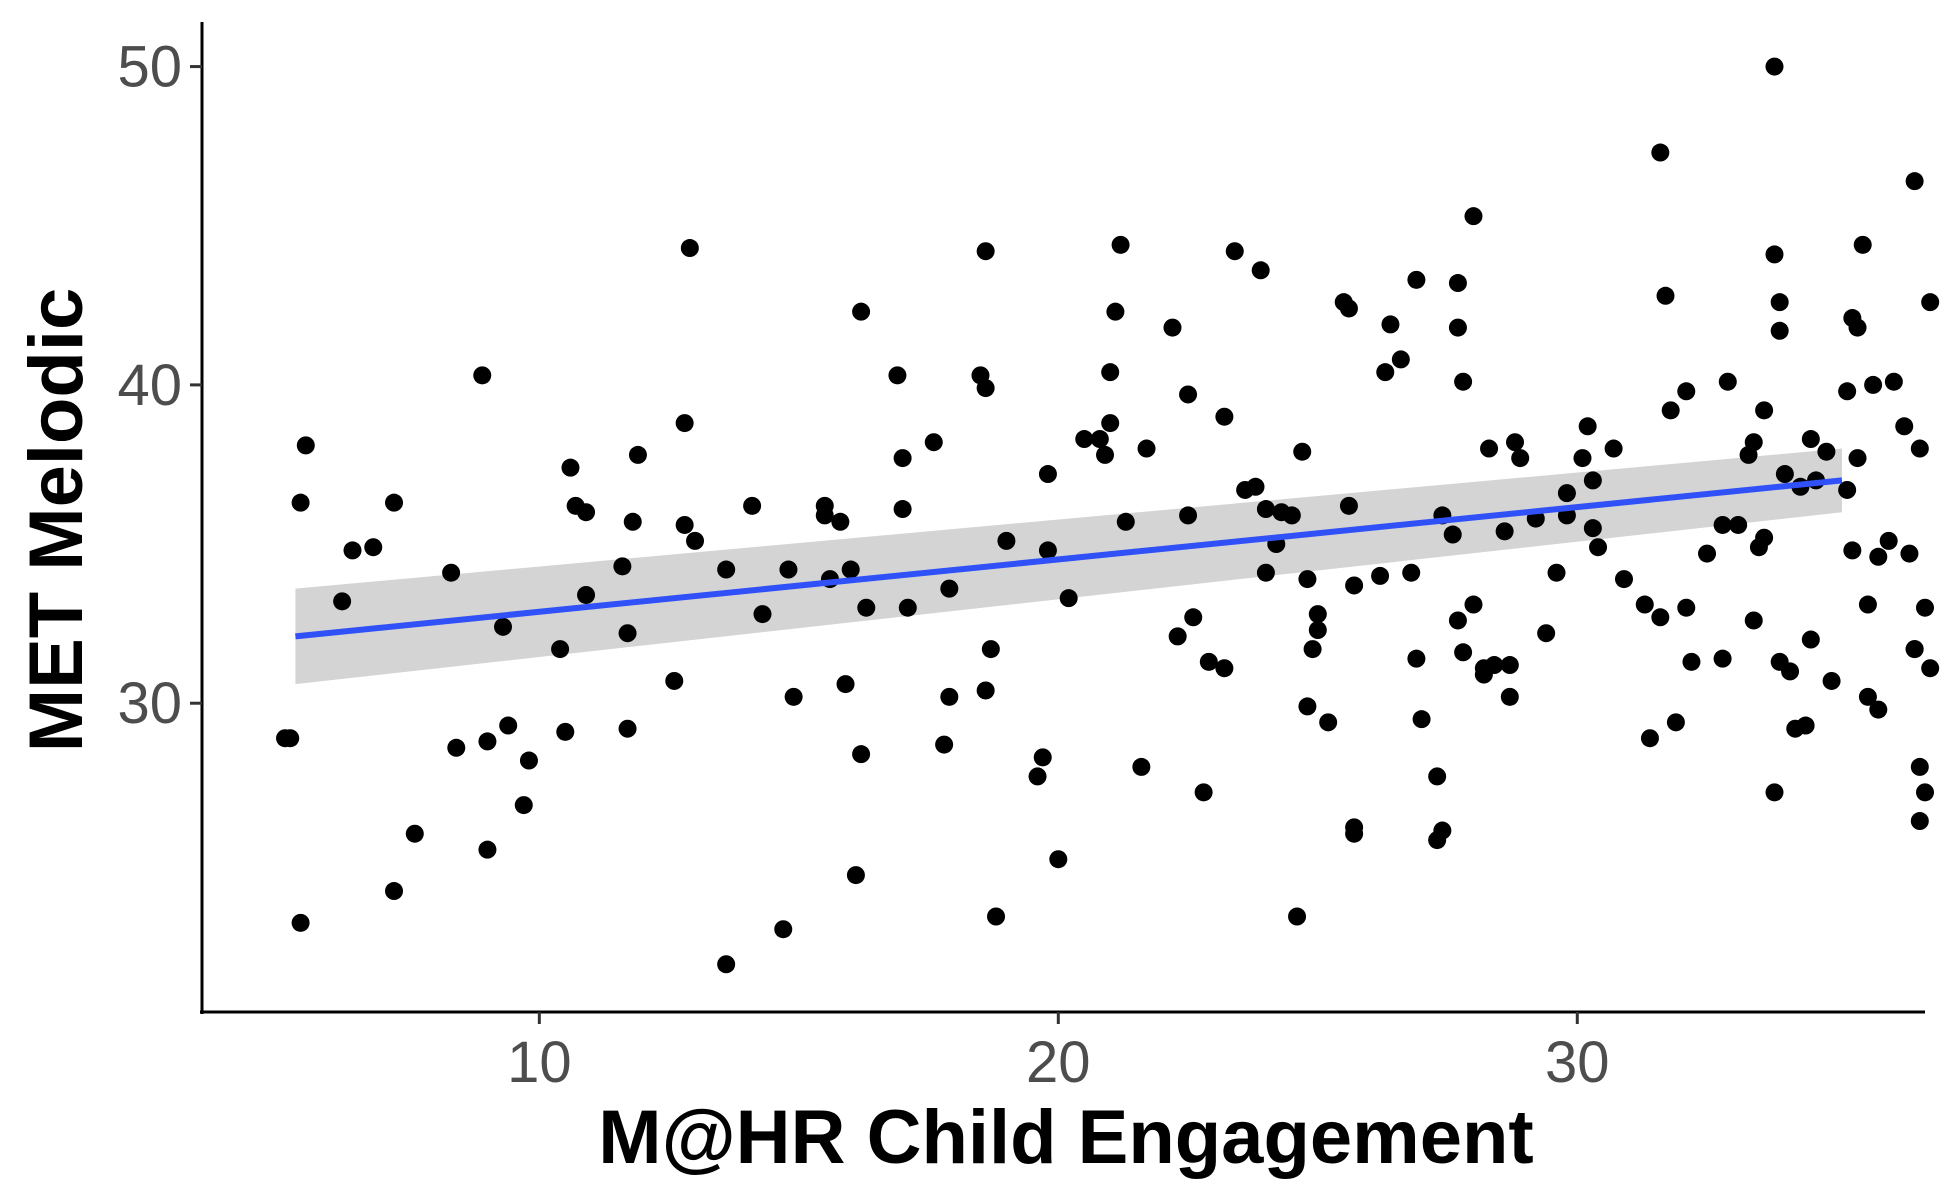 This screenshot has height=1200, width=1950. I want to click on fit-line-layer, so click(1069, 558).